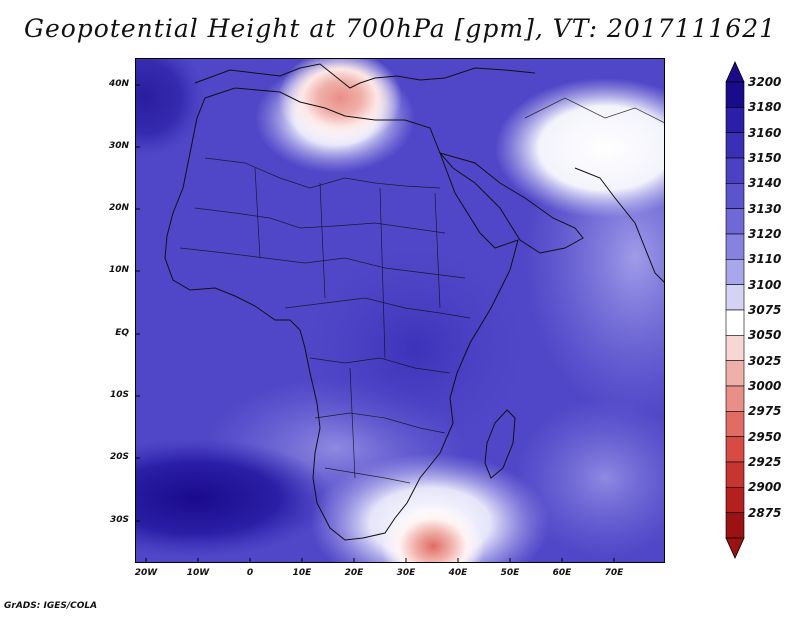 The width and height of the screenshot is (800, 618). Describe the element at coordinates (562, 573) in the screenshot. I see `lon-label-60e: 60E` at that location.